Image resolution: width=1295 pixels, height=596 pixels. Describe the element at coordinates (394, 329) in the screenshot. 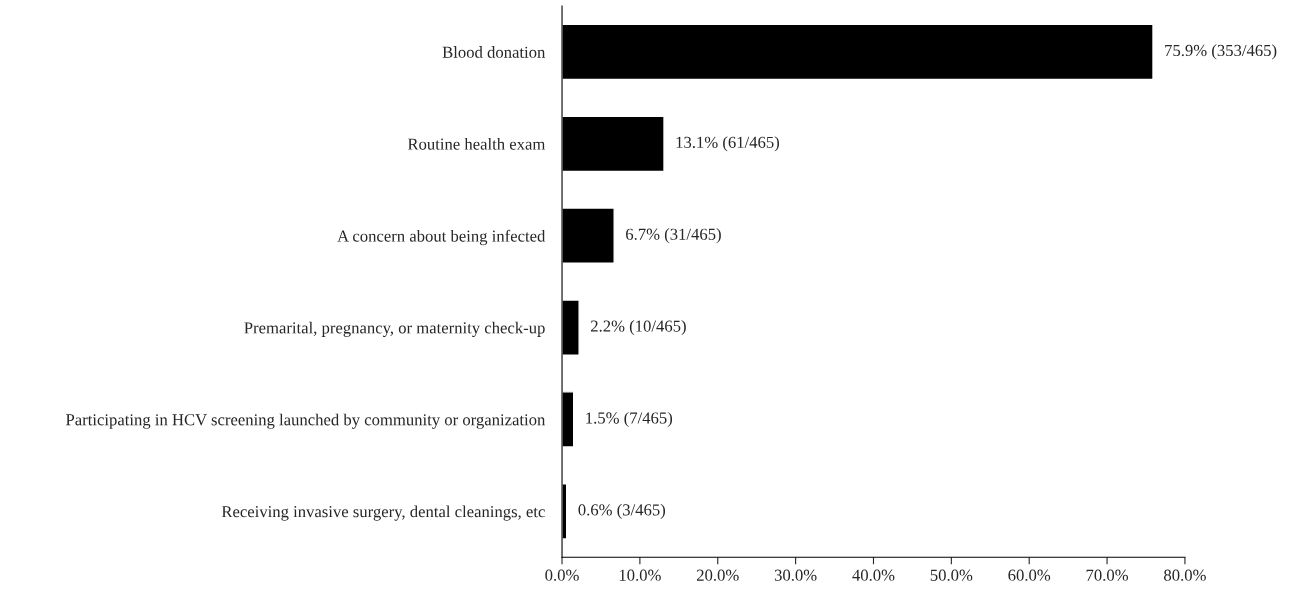

I see `y-tick-label: Premarital, pregnancy, or maternity check-up` at that location.